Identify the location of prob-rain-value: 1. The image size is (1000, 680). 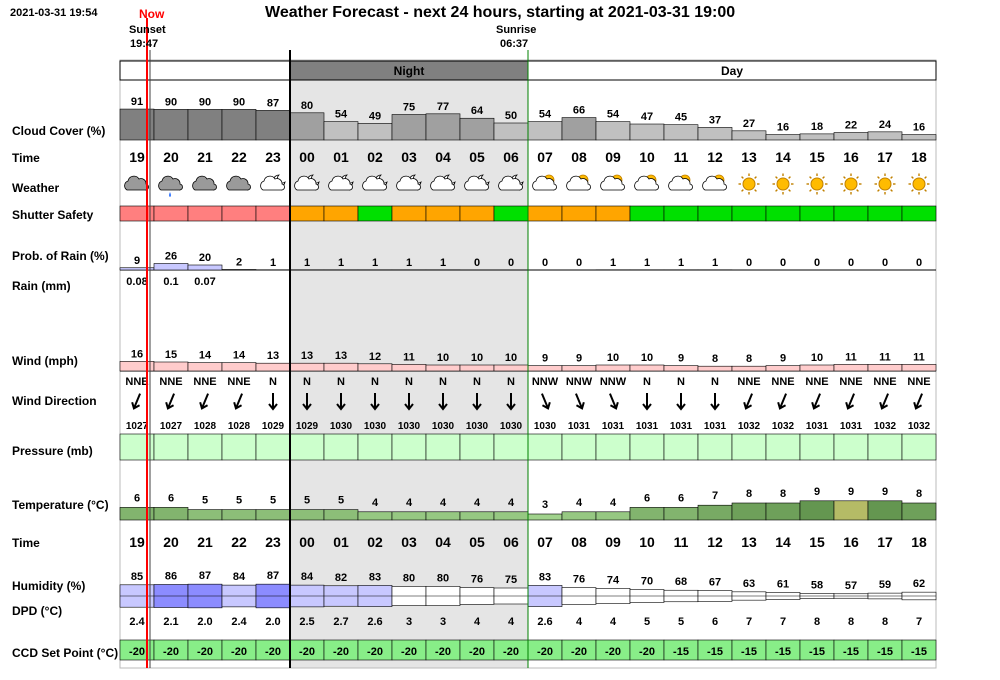
(613, 263).